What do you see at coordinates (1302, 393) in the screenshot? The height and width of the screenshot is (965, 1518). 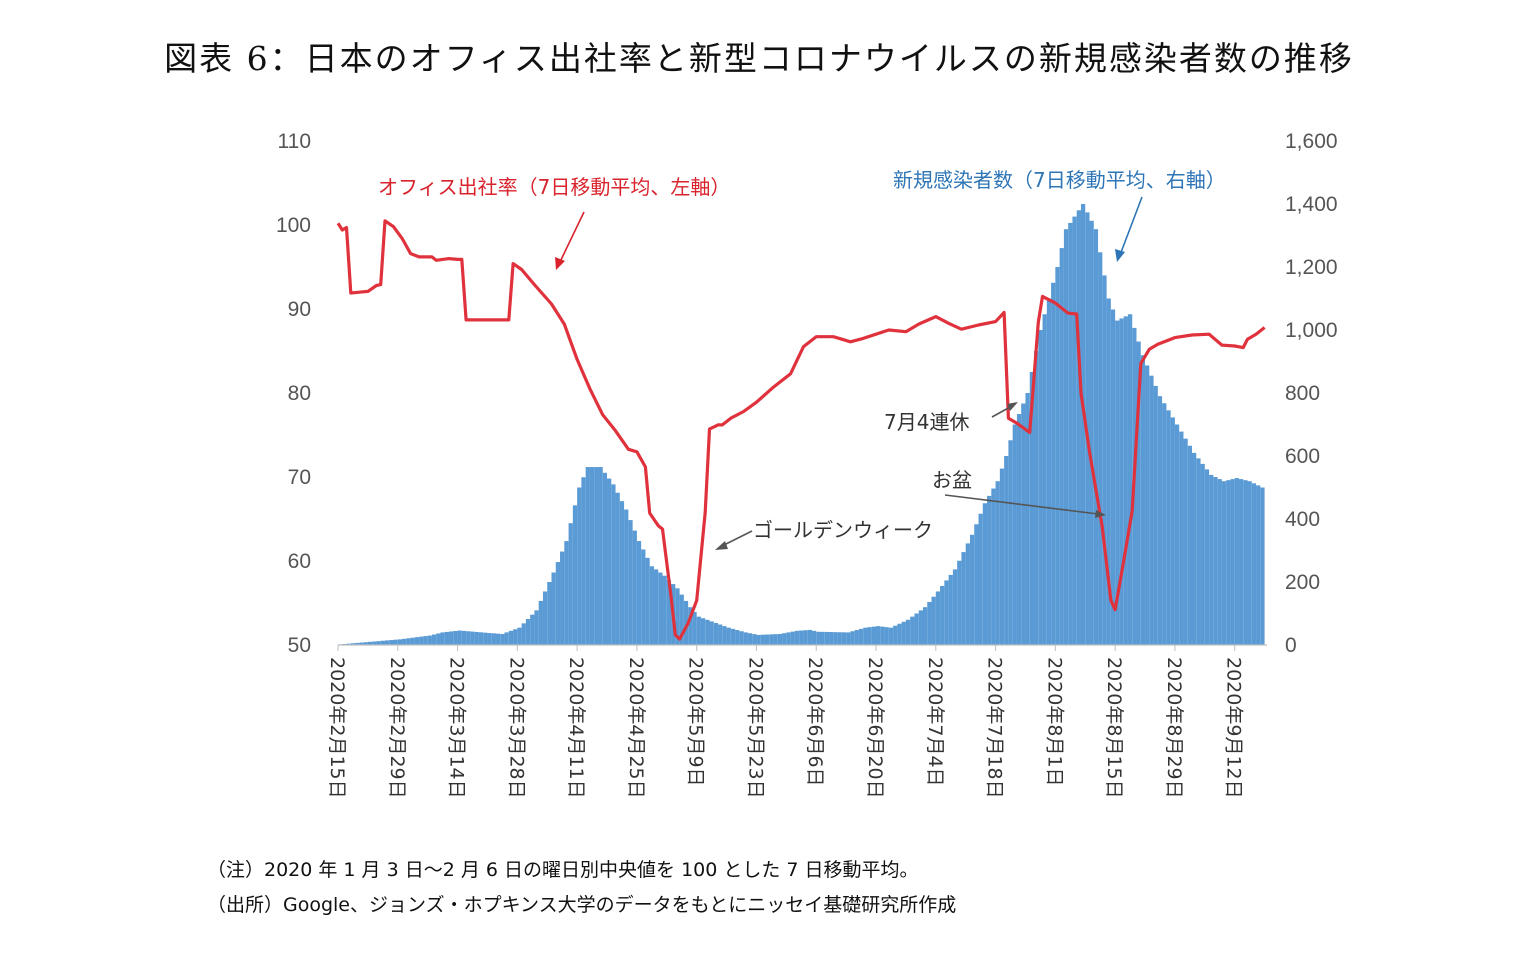 I see `right-tick-label: 800` at bounding box center [1302, 393].